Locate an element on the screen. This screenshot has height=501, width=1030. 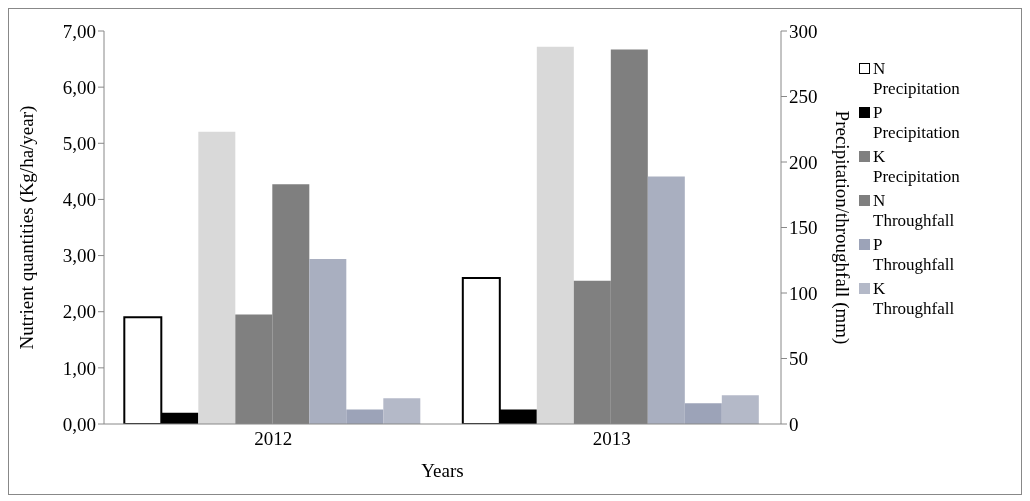
y2-tick-label: 50 is located at coordinates (798, 359).